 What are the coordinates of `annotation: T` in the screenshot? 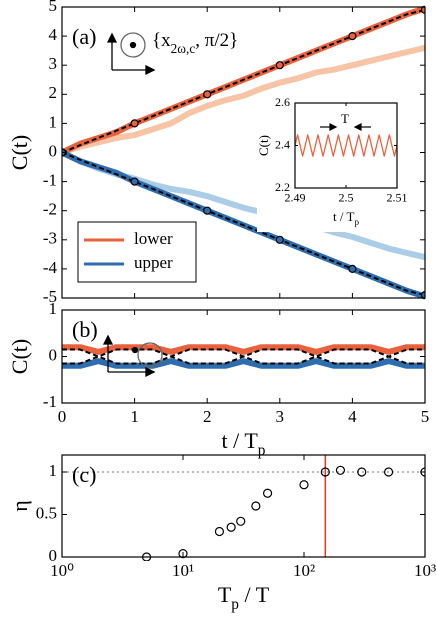 It's located at (345, 118).